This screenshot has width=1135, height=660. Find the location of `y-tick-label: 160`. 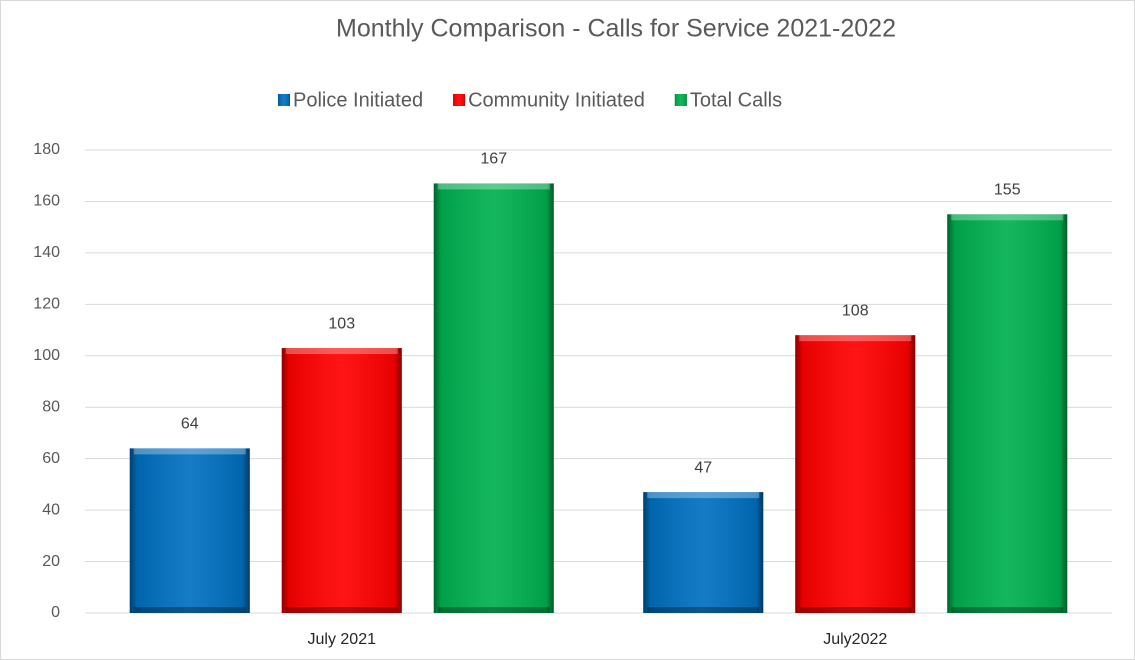

y-tick-label: 160 is located at coordinates (46, 201).